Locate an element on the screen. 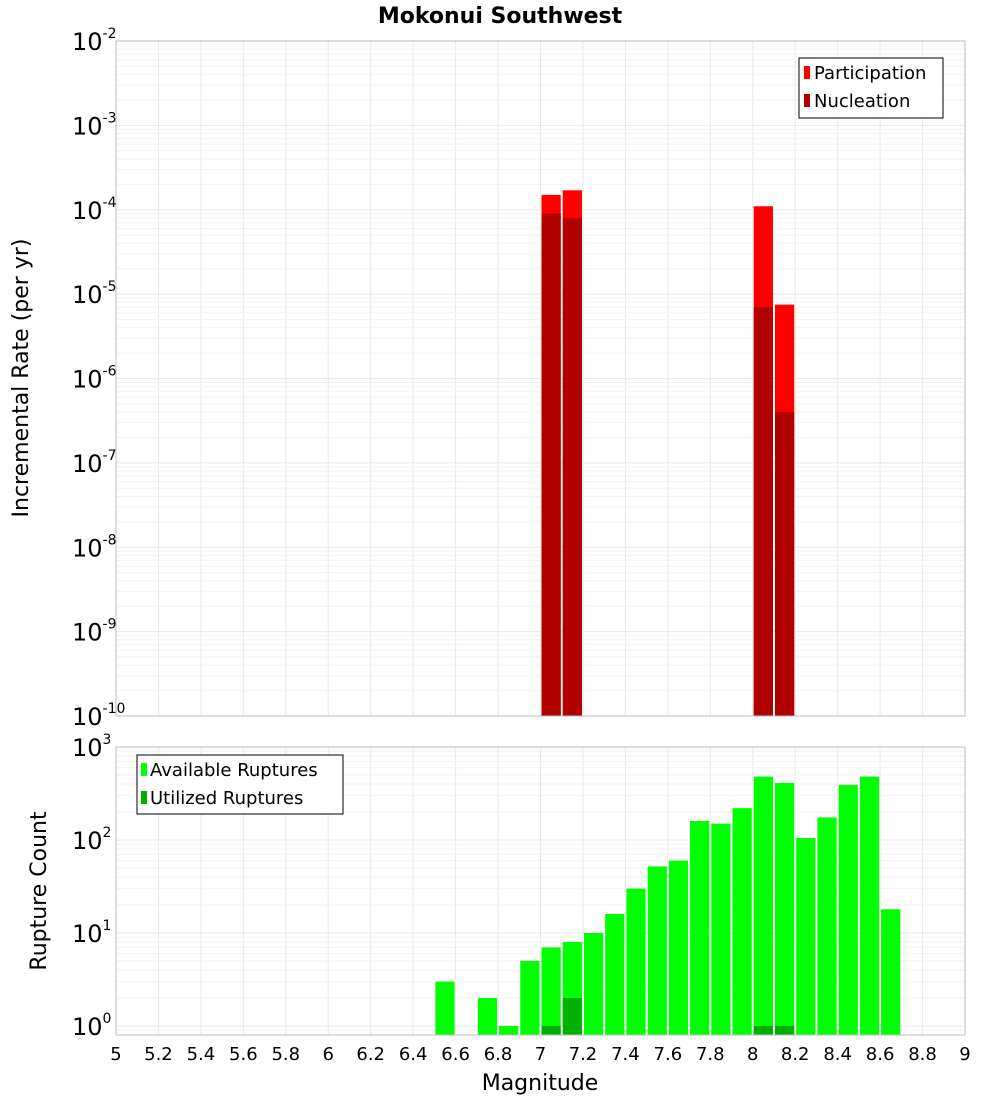 This screenshot has width=1000, height=1100. x-tick-label: 8.2 is located at coordinates (795, 1054).